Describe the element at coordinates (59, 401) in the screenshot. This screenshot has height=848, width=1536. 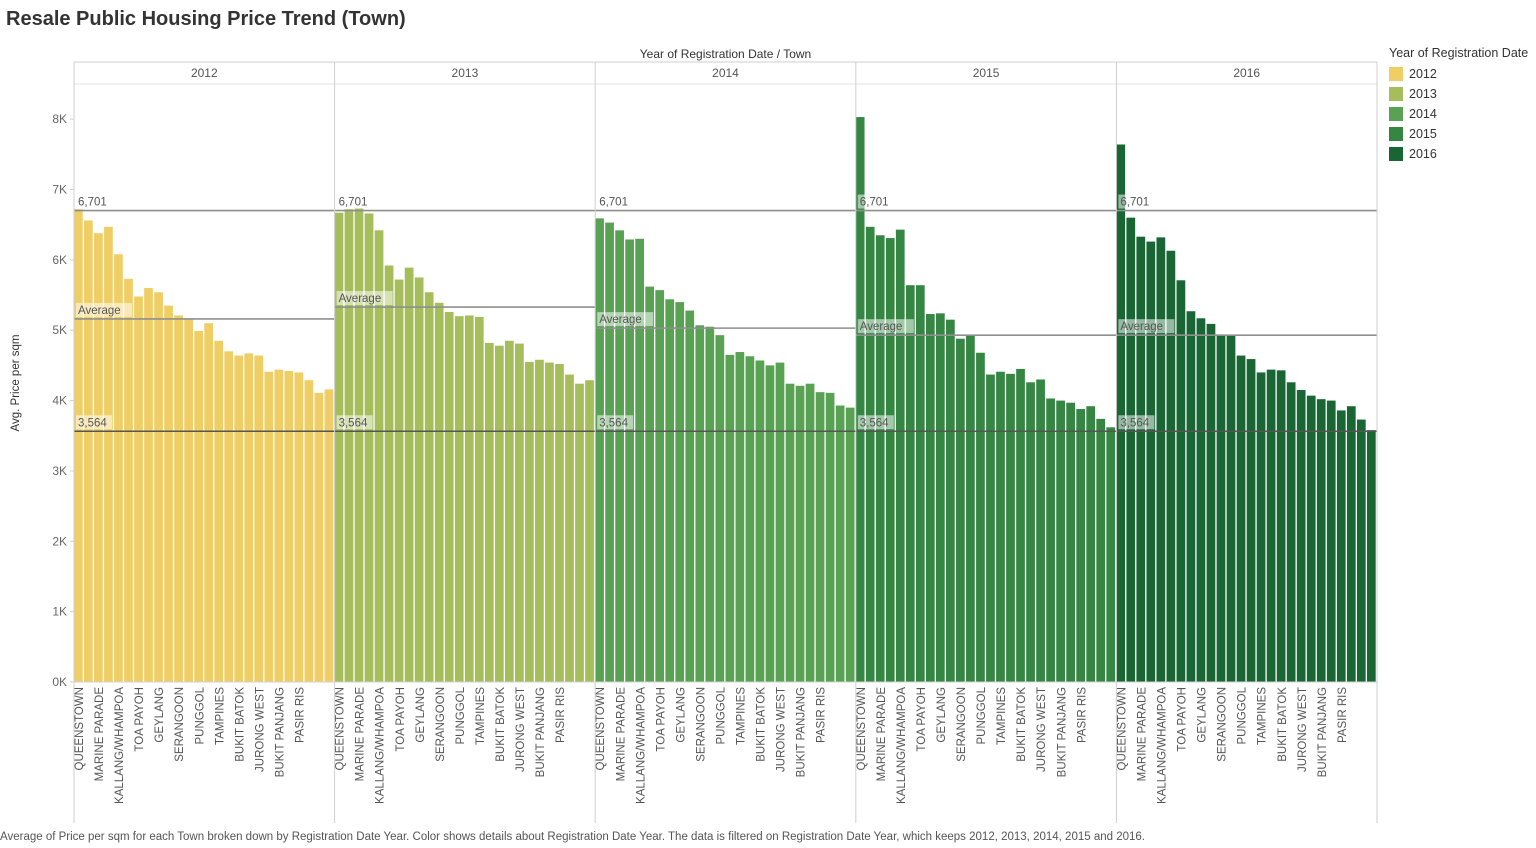
I see `y-tick-label: 4K` at that location.